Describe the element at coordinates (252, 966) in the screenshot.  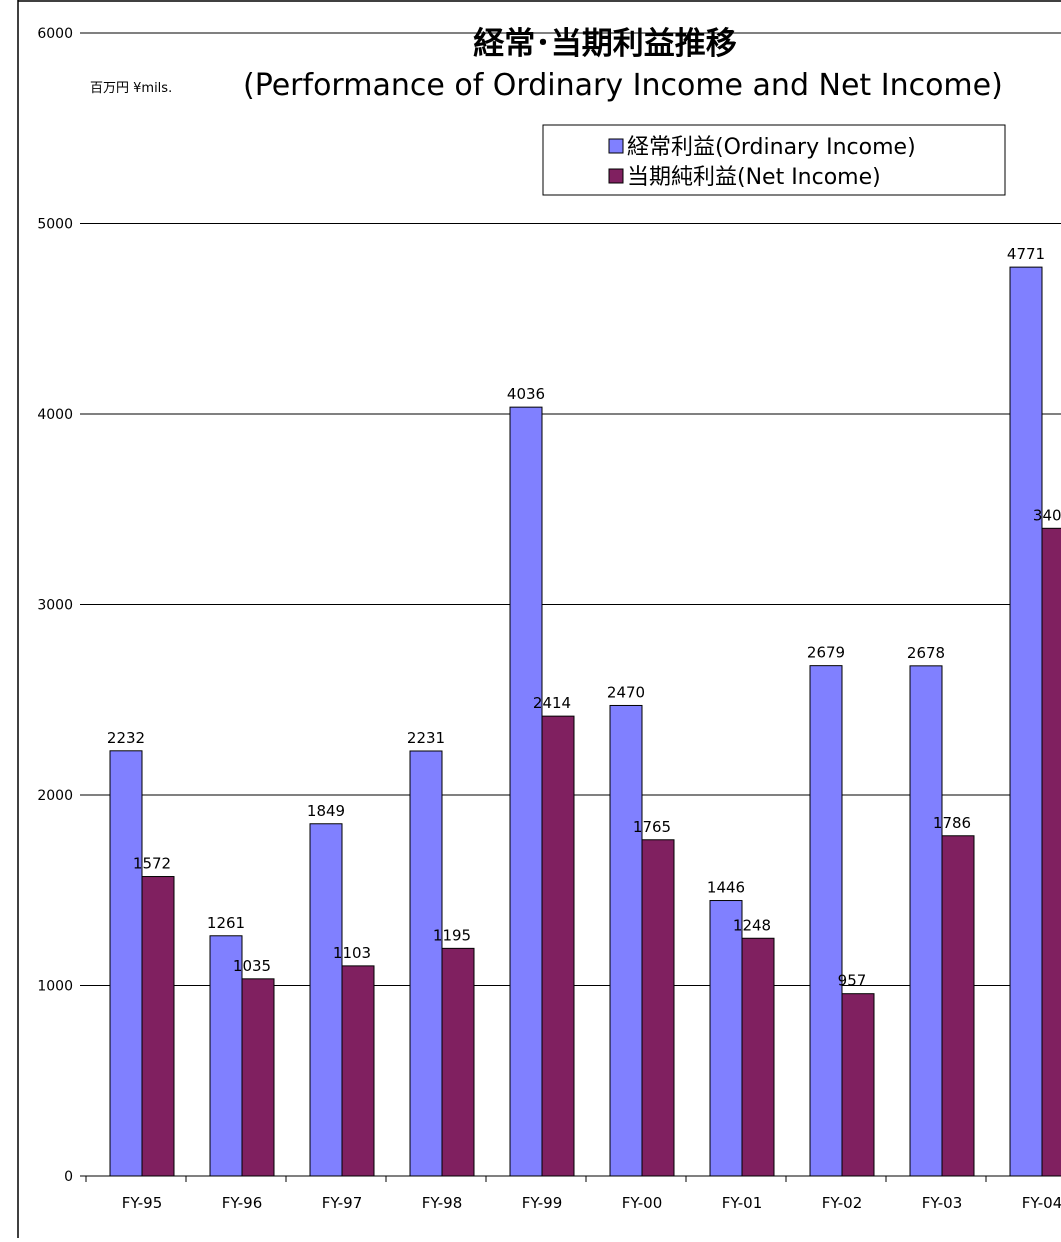
I see `data-label: 1035` at that location.